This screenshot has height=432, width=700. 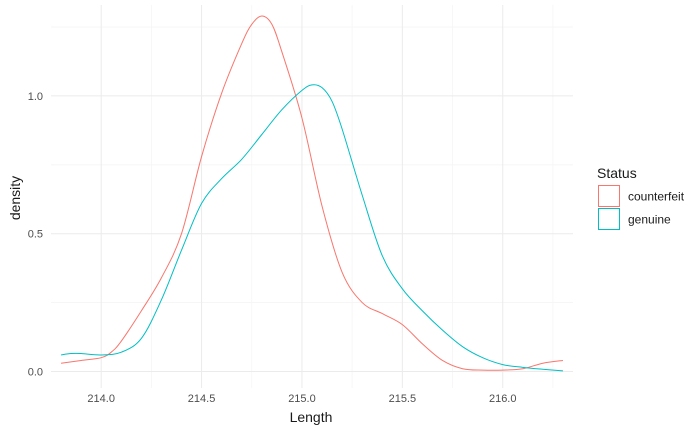 I want to click on y-axis-title: density, so click(x=15, y=198).